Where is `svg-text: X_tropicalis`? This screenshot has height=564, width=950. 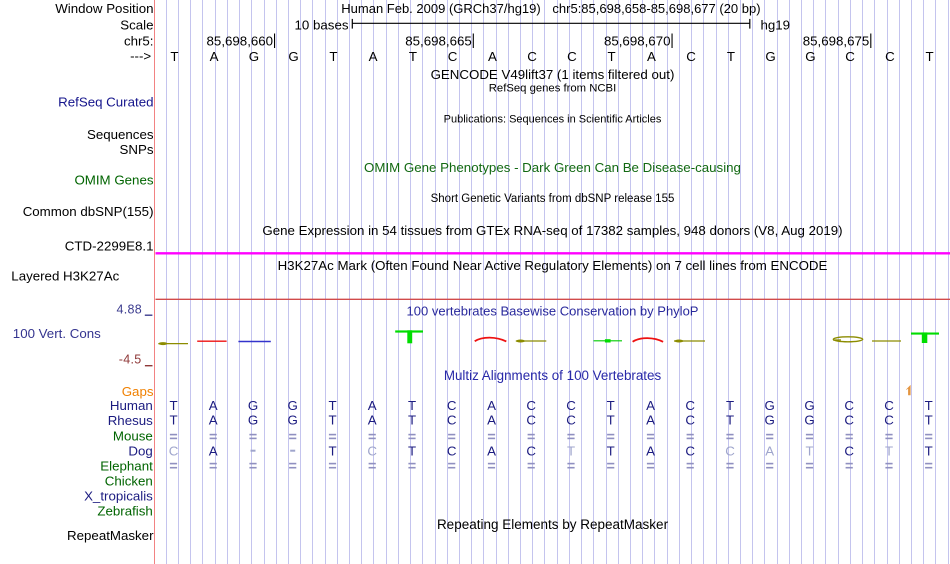 svg-text: X_tropicalis is located at coordinates (118, 496).